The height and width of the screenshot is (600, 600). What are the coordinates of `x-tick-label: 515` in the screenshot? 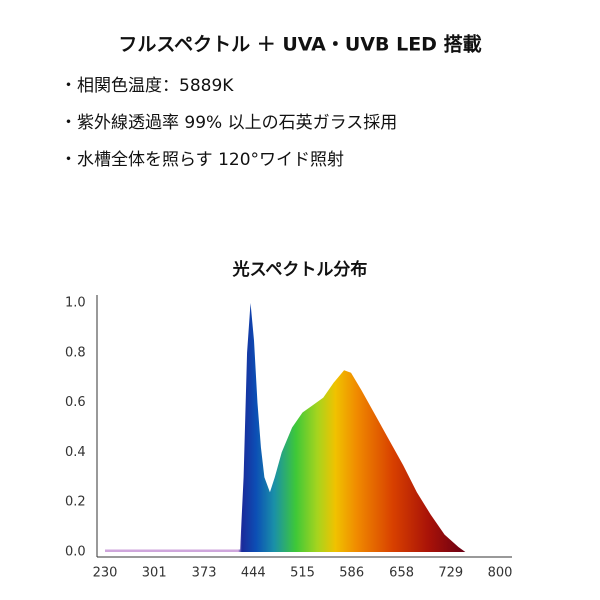 It's located at (302, 573).